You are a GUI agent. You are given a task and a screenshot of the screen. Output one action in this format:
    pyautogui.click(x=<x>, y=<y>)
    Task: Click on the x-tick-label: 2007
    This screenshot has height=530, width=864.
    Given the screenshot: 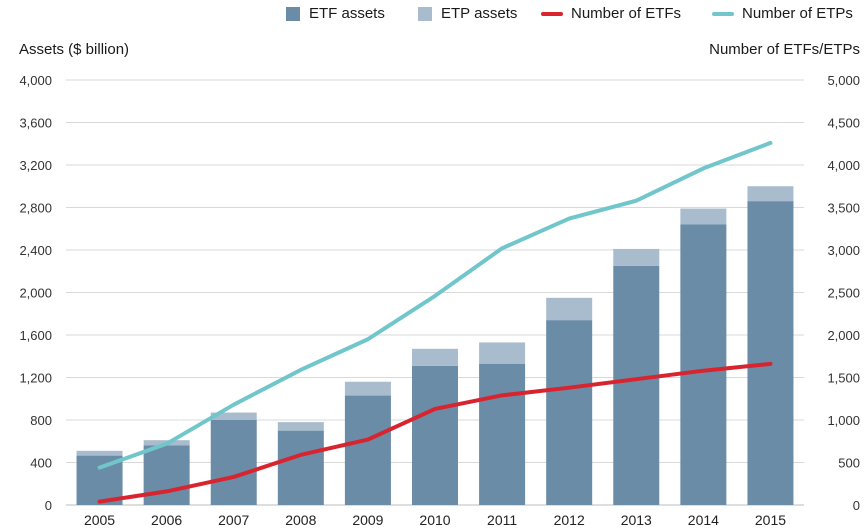 What is the action you would take?
    pyautogui.click(x=233, y=520)
    